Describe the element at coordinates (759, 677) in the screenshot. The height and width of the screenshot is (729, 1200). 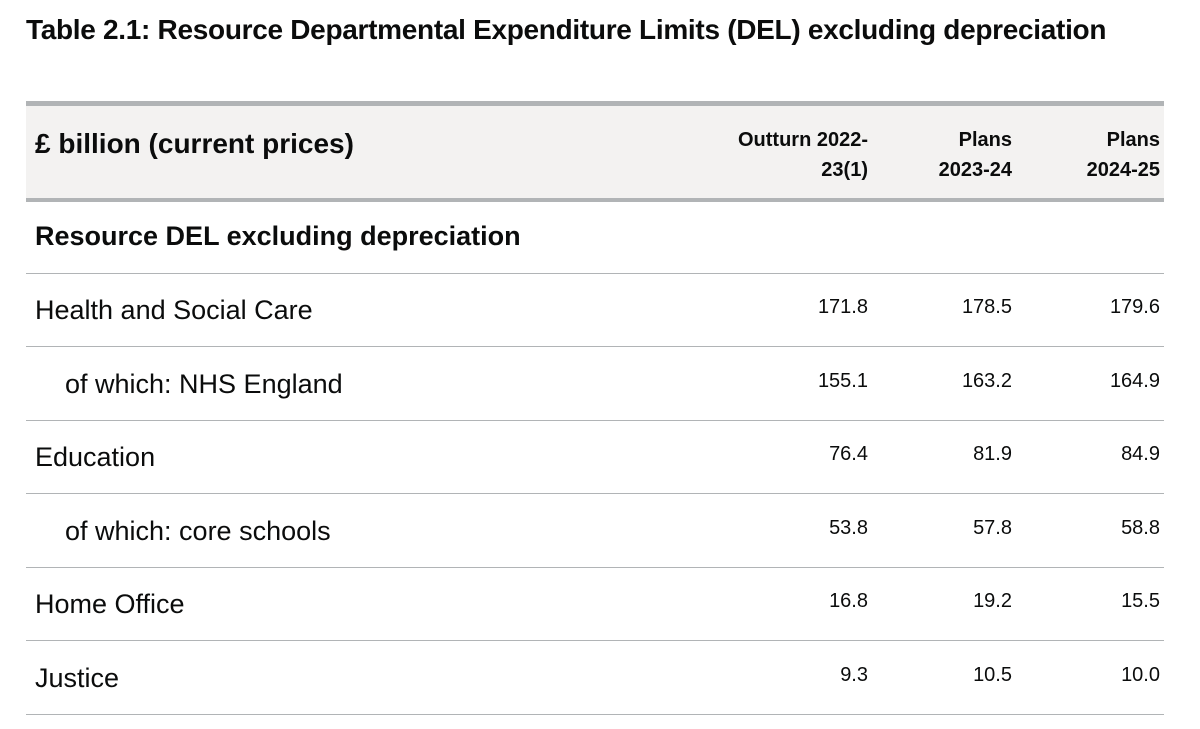
I see `cell-value: 9.3` at that location.